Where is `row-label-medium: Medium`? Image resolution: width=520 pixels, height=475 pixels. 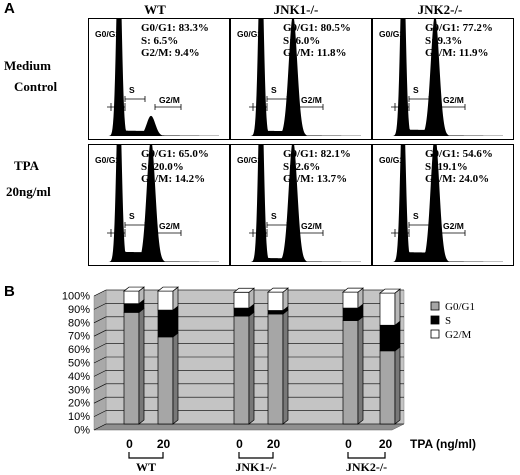 row-label-medium: Medium is located at coordinates (27, 65).